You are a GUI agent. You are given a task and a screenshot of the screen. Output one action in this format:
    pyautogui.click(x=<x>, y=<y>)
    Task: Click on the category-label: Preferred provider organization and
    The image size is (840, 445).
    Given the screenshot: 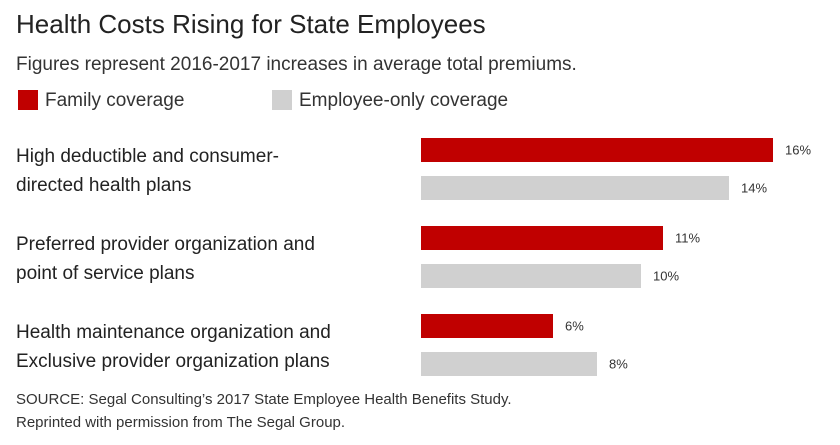 What is the action you would take?
    pyautogui.click(x=165, y=244)
    